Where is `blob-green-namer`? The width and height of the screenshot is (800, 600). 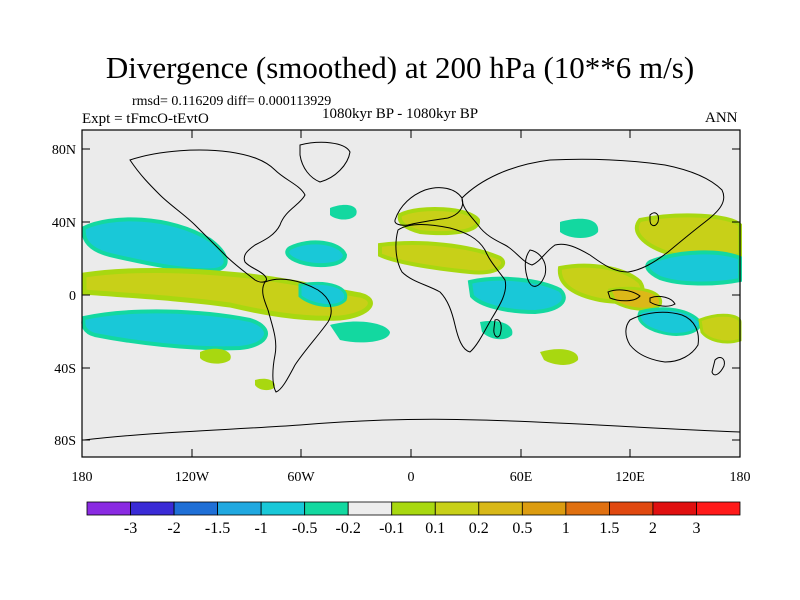 blob-green-namer is located at coordinates (343, 212).